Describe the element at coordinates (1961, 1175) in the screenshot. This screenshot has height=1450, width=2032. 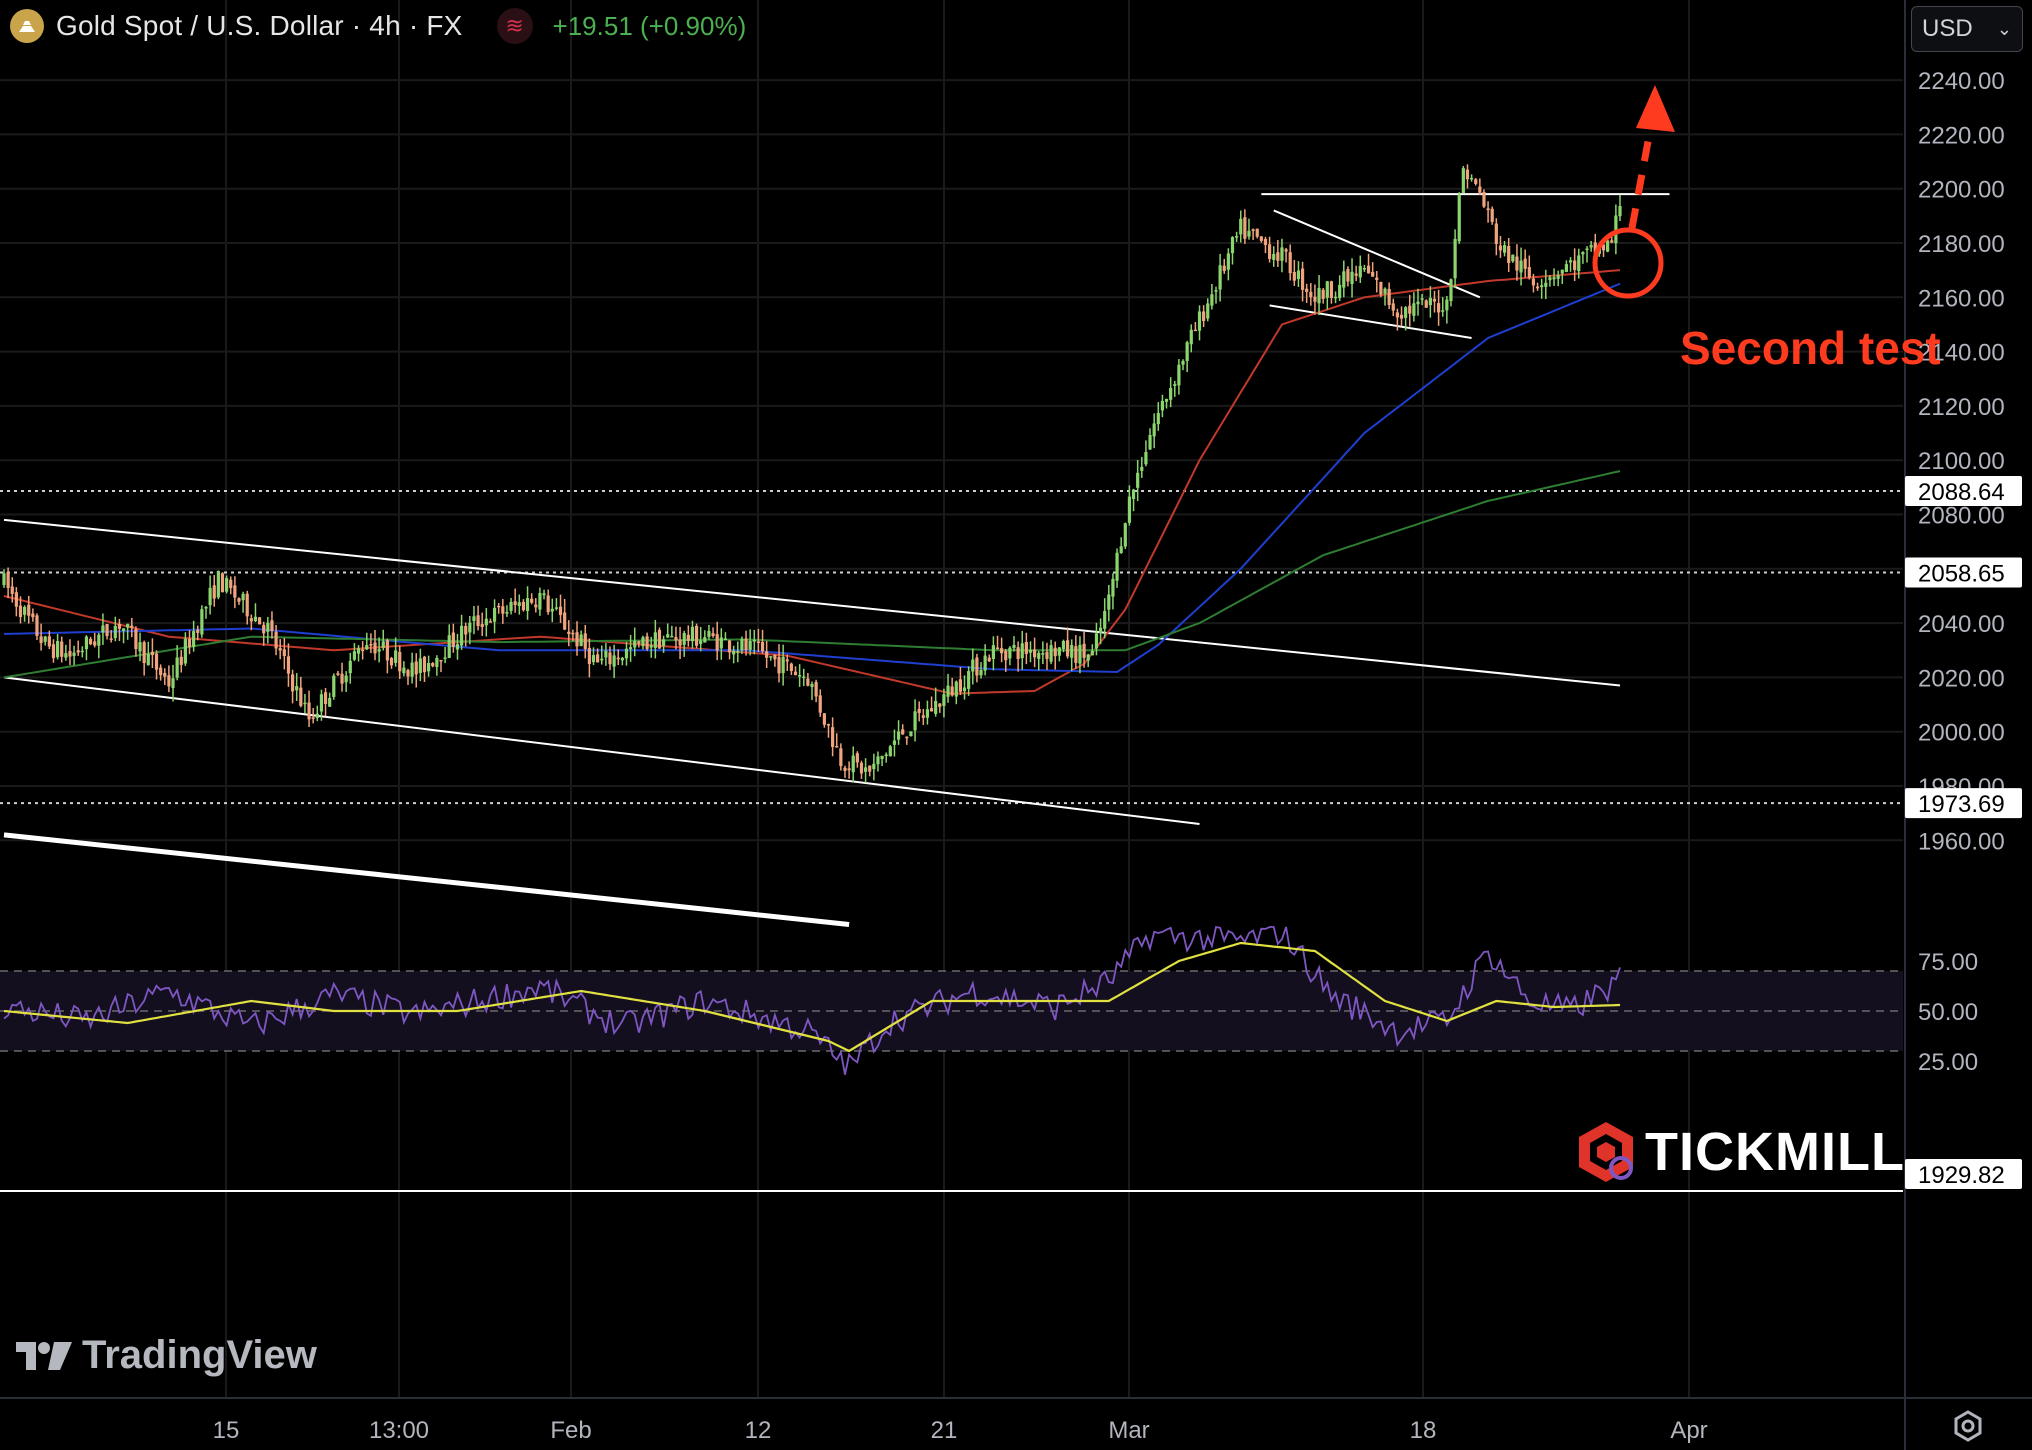
I see `price-label: 1929.82` at that location.